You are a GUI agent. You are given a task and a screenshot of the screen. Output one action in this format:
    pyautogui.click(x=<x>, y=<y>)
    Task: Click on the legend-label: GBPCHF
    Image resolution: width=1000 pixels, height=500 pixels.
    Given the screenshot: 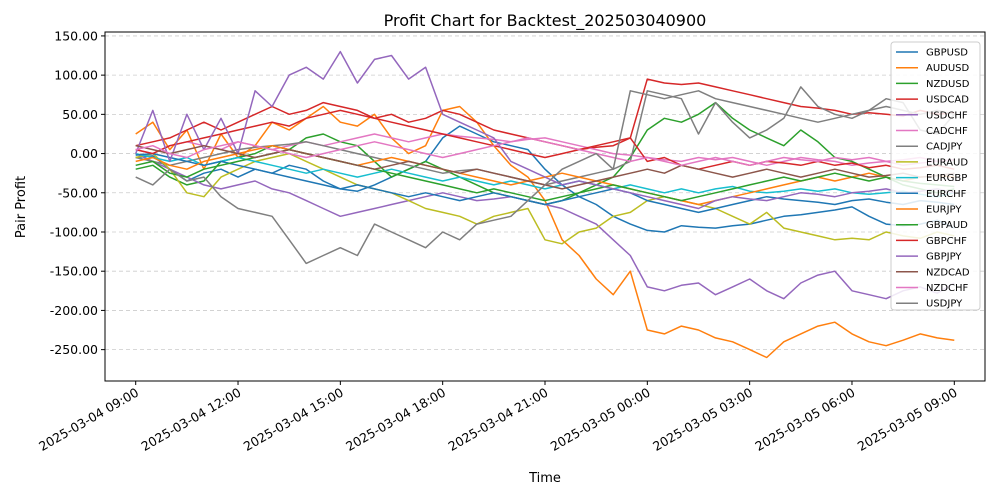 What is the action you would take?
    pyautogui.click(x=946, y=241)
    